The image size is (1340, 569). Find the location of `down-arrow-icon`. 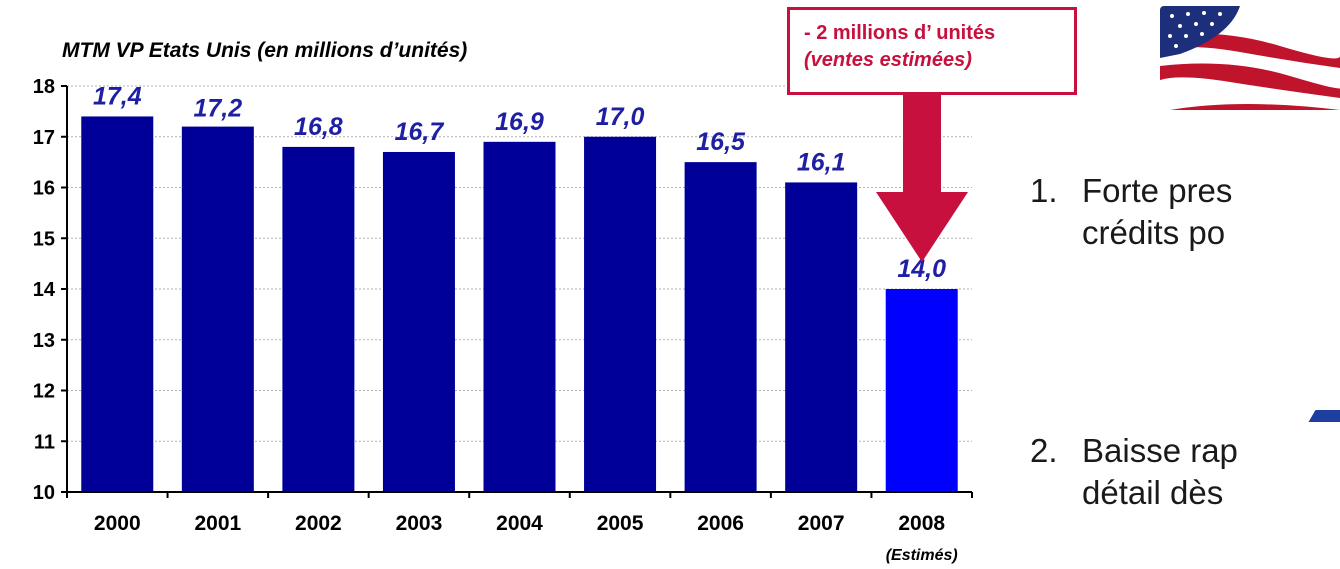

down-arrow-icon is located at coordinates (922, 178).